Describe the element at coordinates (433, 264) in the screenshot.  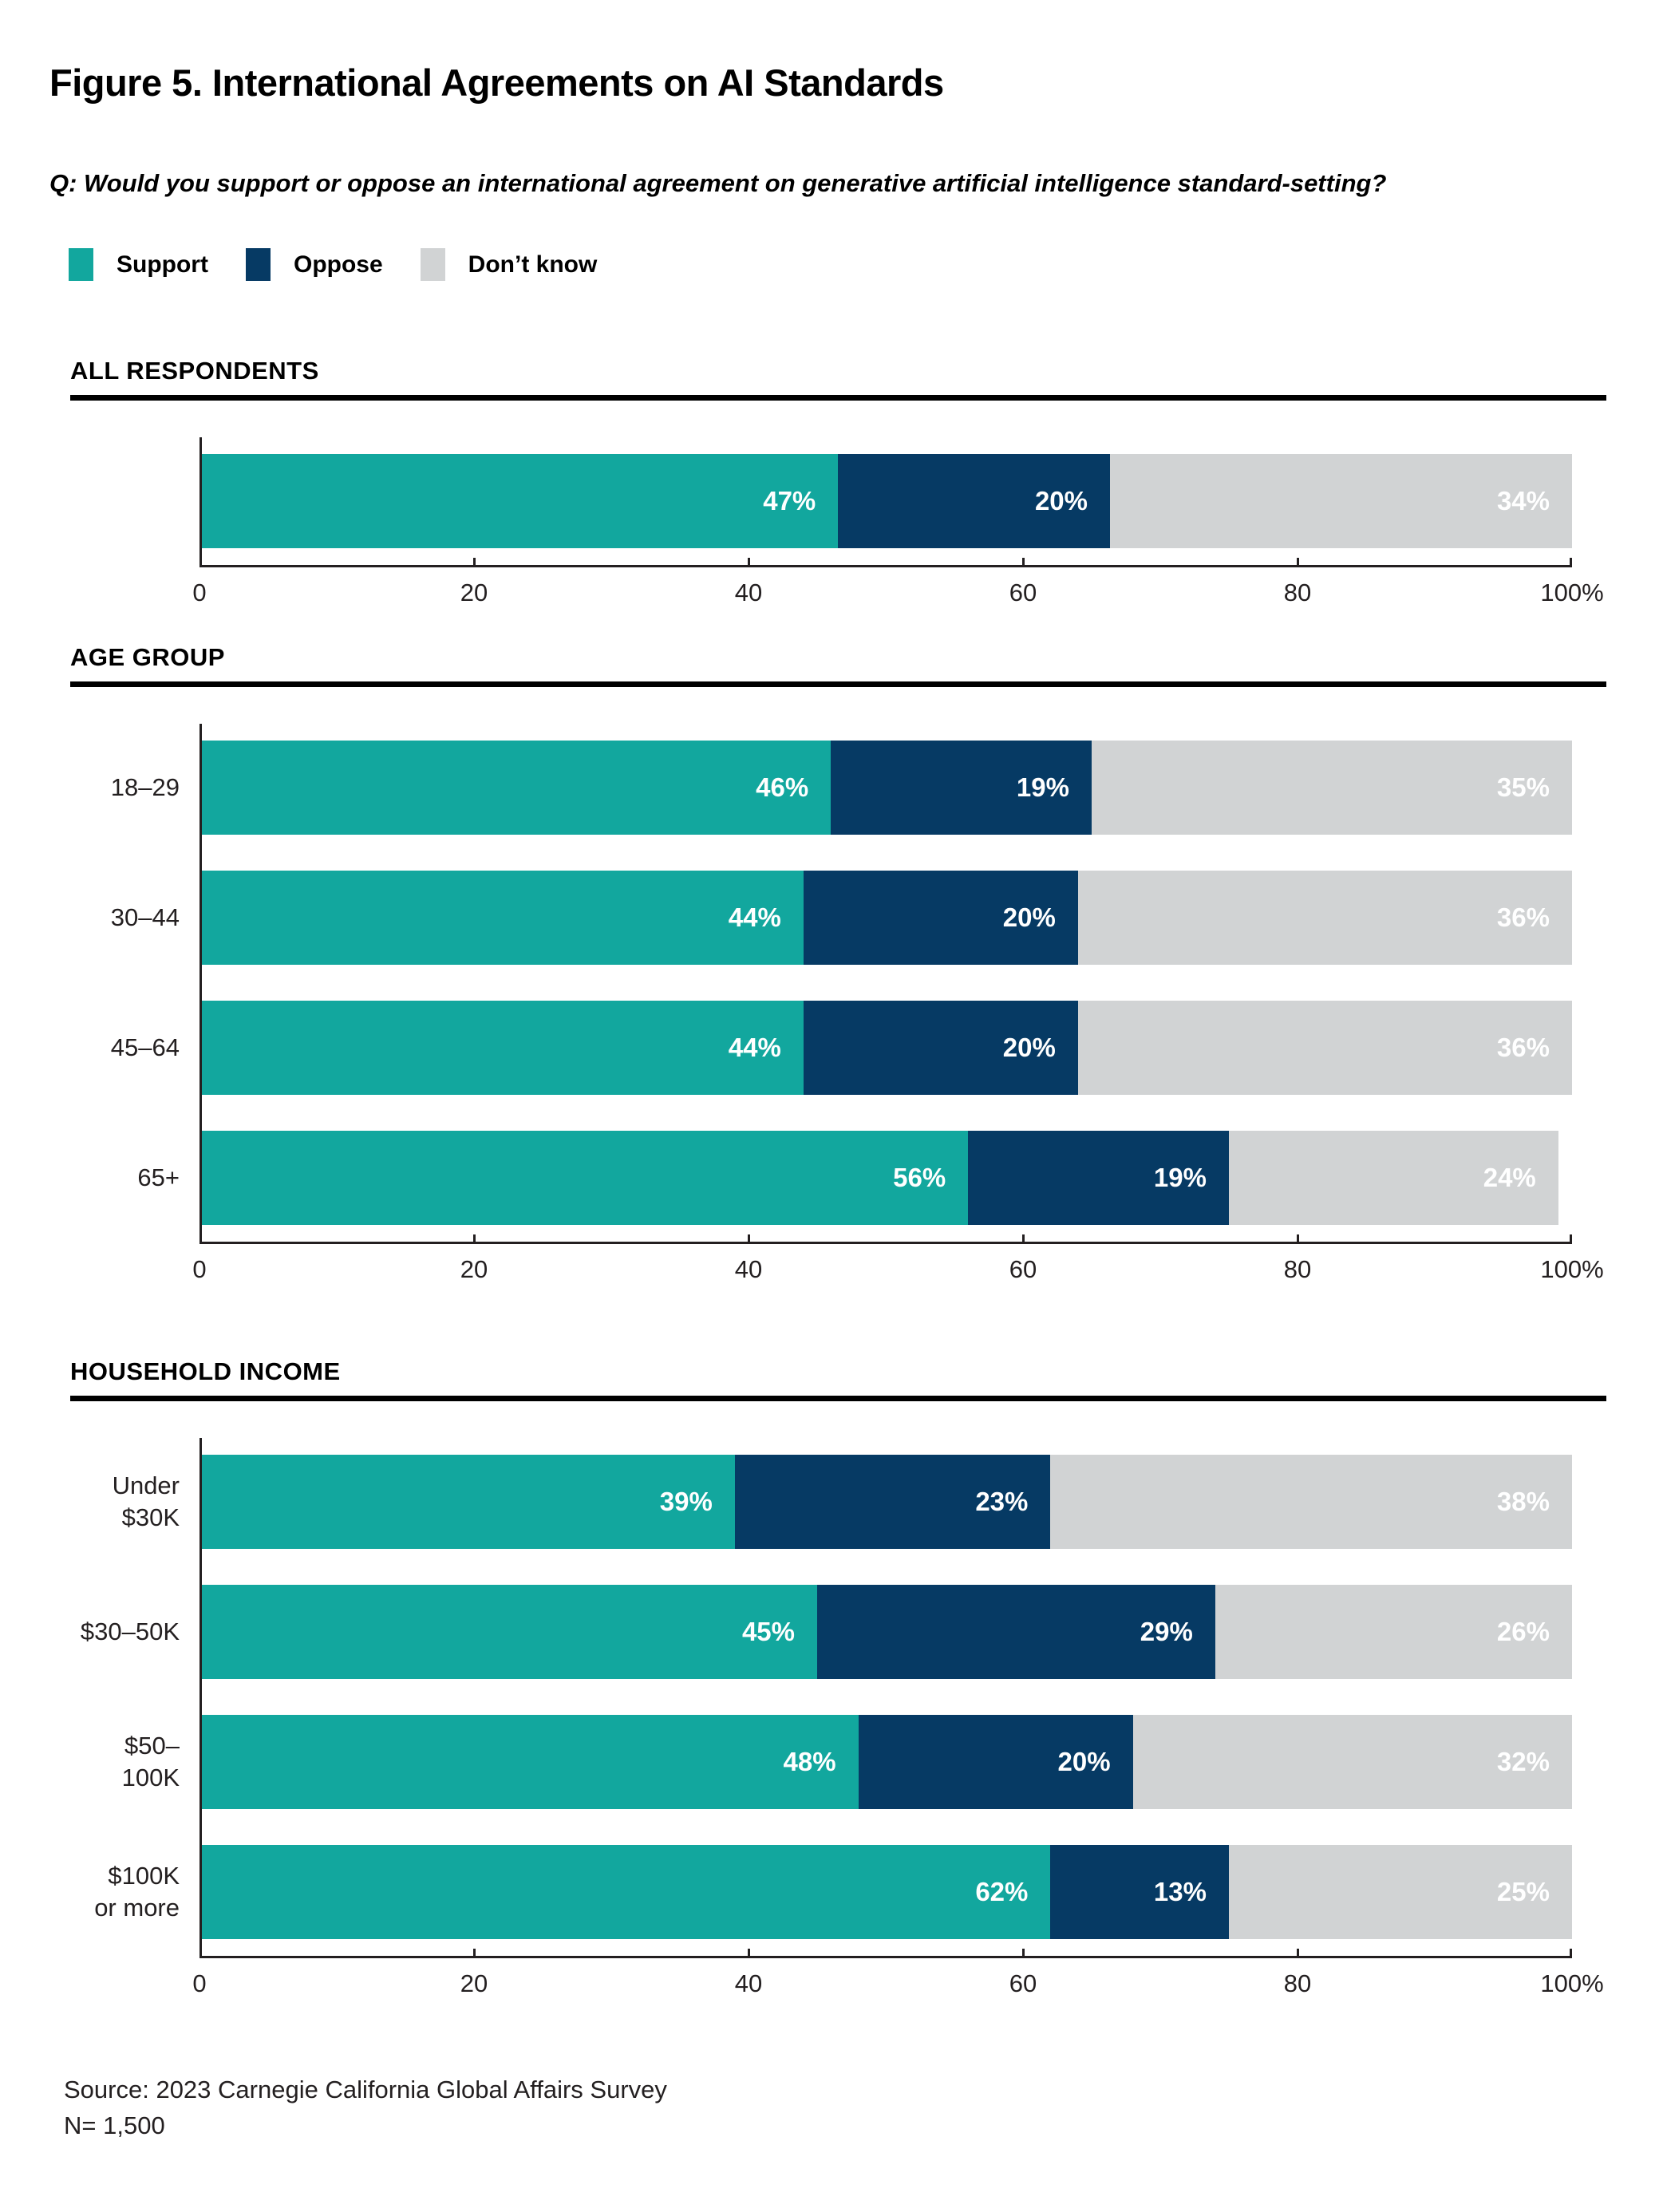
I see `legend-swatch-don-t-know-icon` at that location.